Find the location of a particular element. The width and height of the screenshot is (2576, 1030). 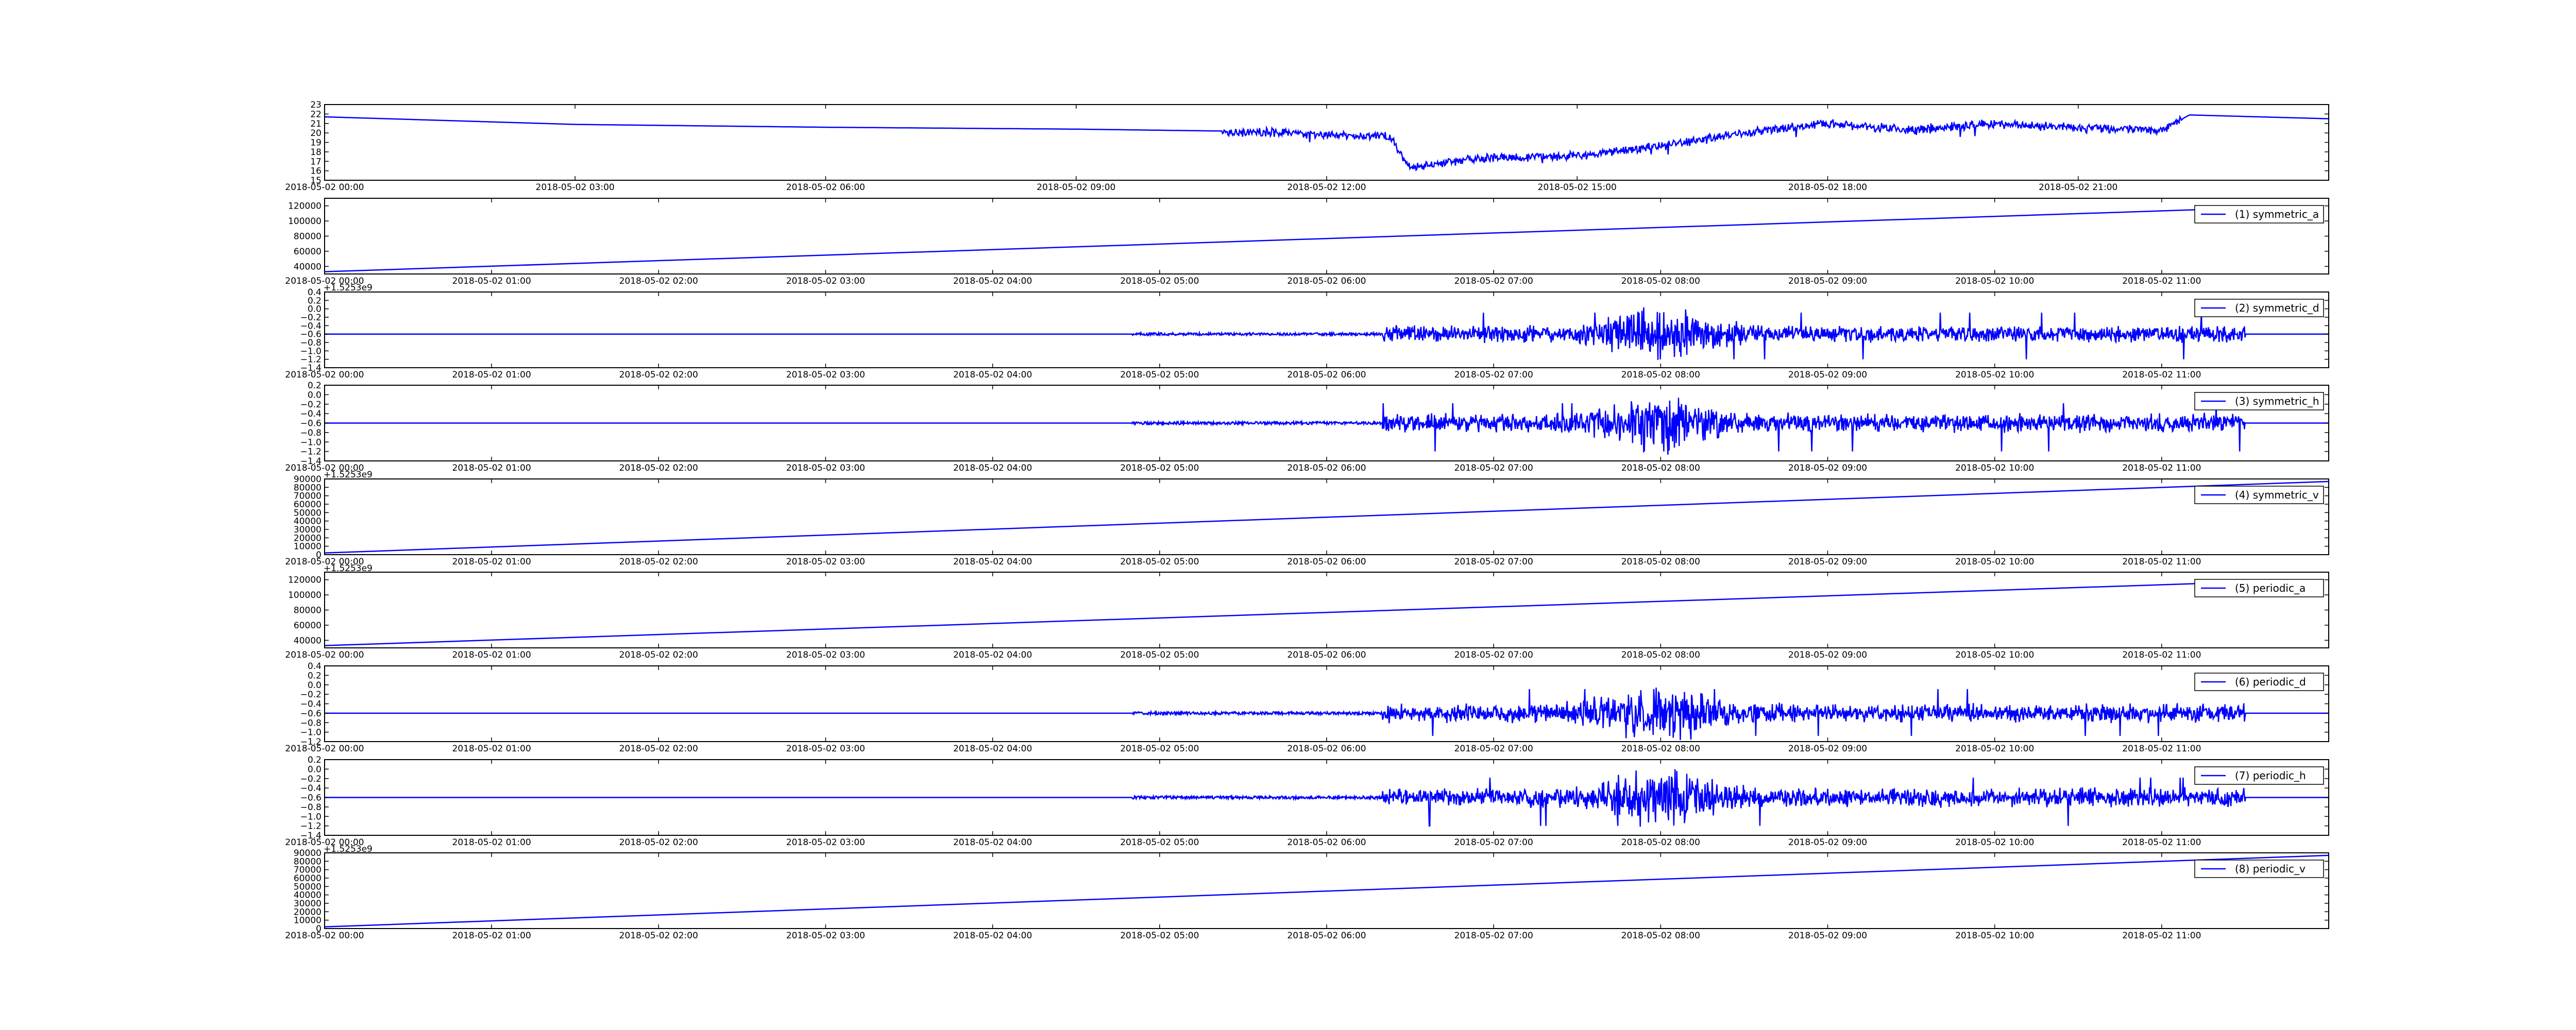

legend: (7) periodic_h is located at coordinates (2259, 775).